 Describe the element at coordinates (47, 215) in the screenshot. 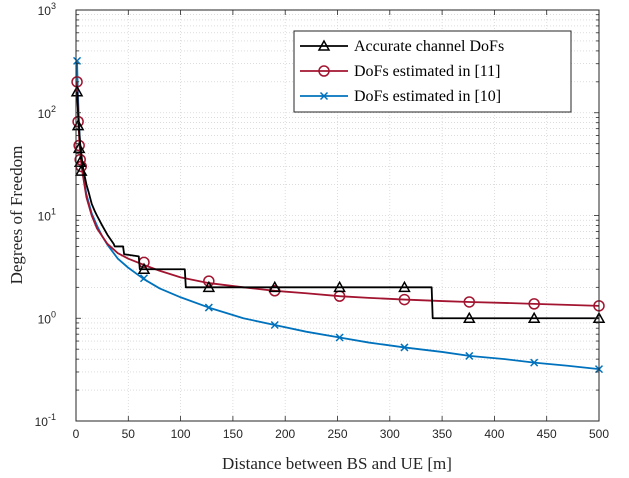

I see `y-tick-label: 10¹` at that location.